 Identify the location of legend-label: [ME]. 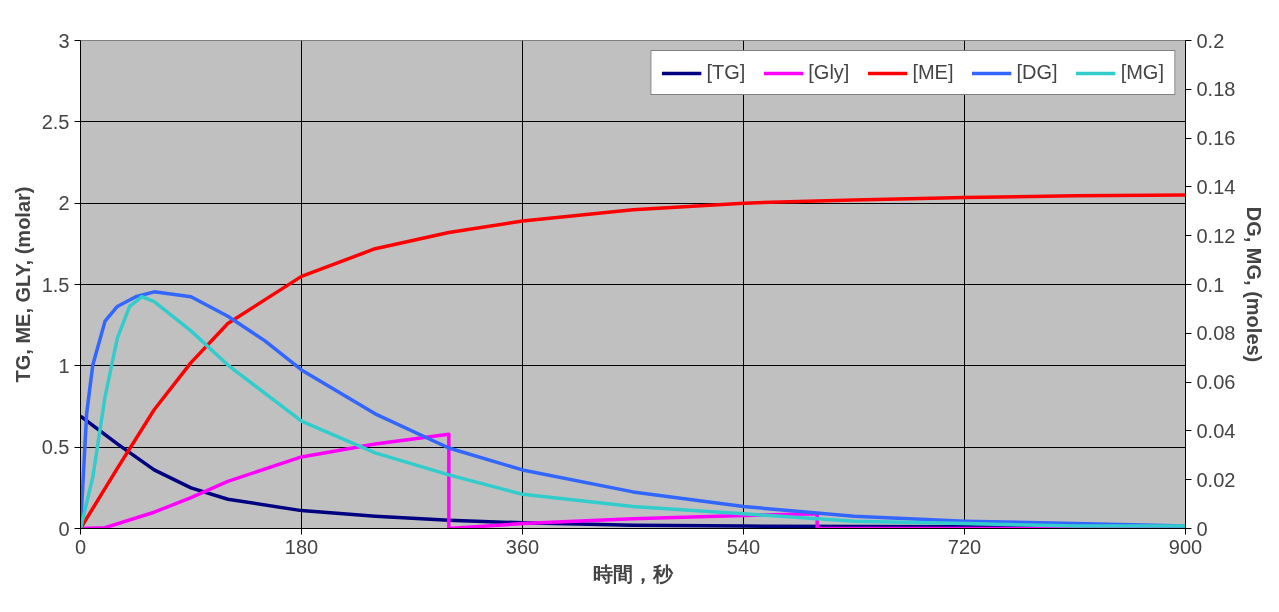
(933, 72).